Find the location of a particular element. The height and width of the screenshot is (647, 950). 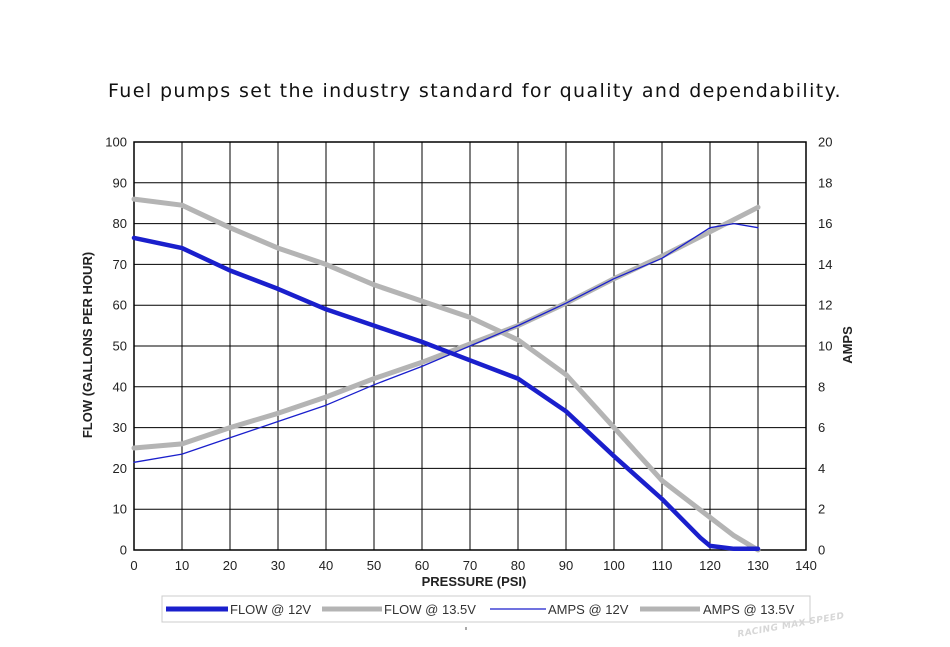

x-tick-label: 110 is located at coordinates (662, 565).